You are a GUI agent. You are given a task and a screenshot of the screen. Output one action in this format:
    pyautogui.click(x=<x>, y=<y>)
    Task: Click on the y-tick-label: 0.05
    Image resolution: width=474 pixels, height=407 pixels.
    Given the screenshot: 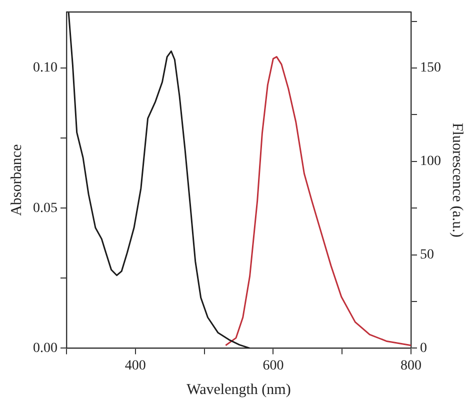 What is the action you would take?
    pyautogui.click(x=45, y=208)
    